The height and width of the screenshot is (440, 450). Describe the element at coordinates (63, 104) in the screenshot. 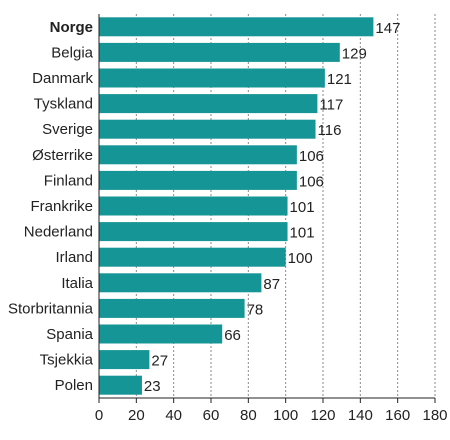

I see `category-label: Tyskland` at that location.